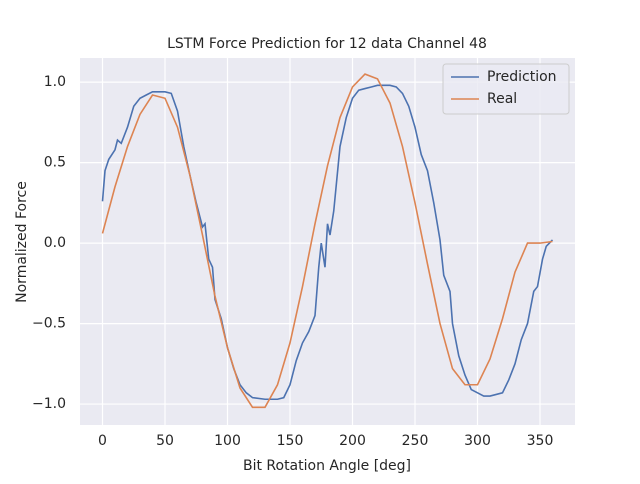 This screenshot has height=484, width=640. What do you see at coordinates (540, 441) in the screenshot?
I see `x-tick-label: 350` at bounding box center [540, 441].